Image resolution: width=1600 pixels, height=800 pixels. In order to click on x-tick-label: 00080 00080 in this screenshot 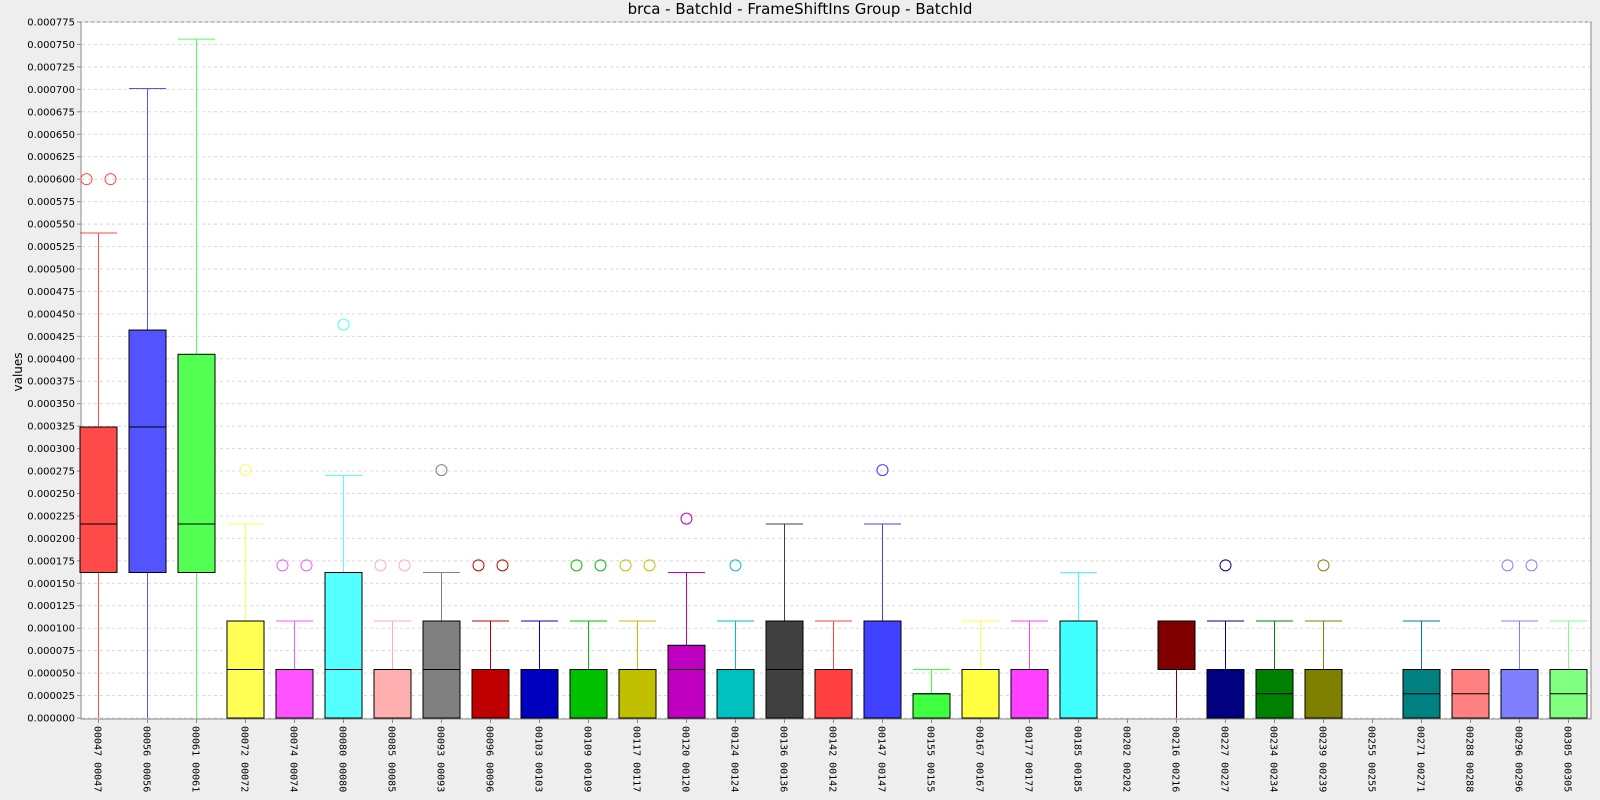, I will do `click(342, 759)`.